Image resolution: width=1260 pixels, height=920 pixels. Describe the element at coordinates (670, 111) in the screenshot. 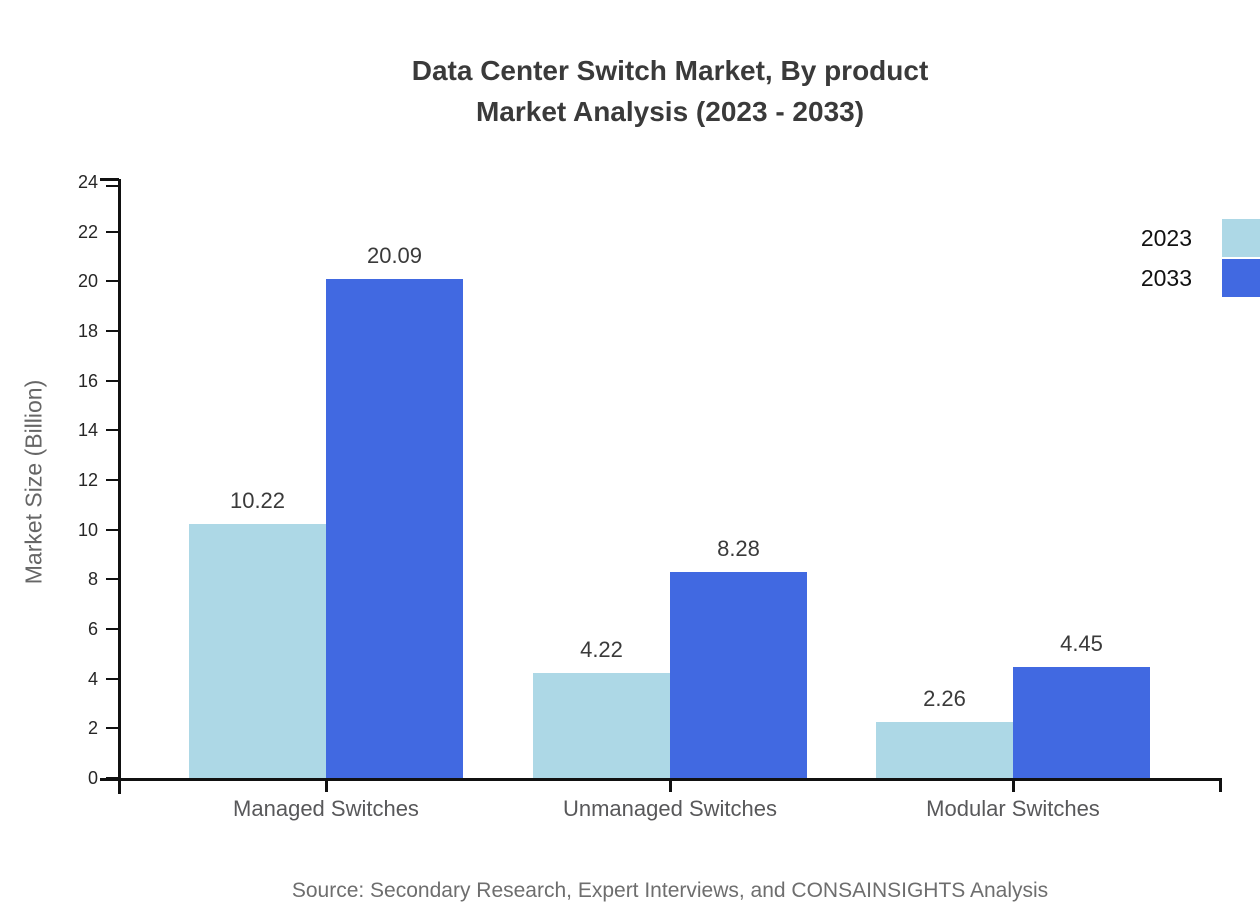

I see `chart-title-line2: Market Analysis (2023 - 2033)` at that location.